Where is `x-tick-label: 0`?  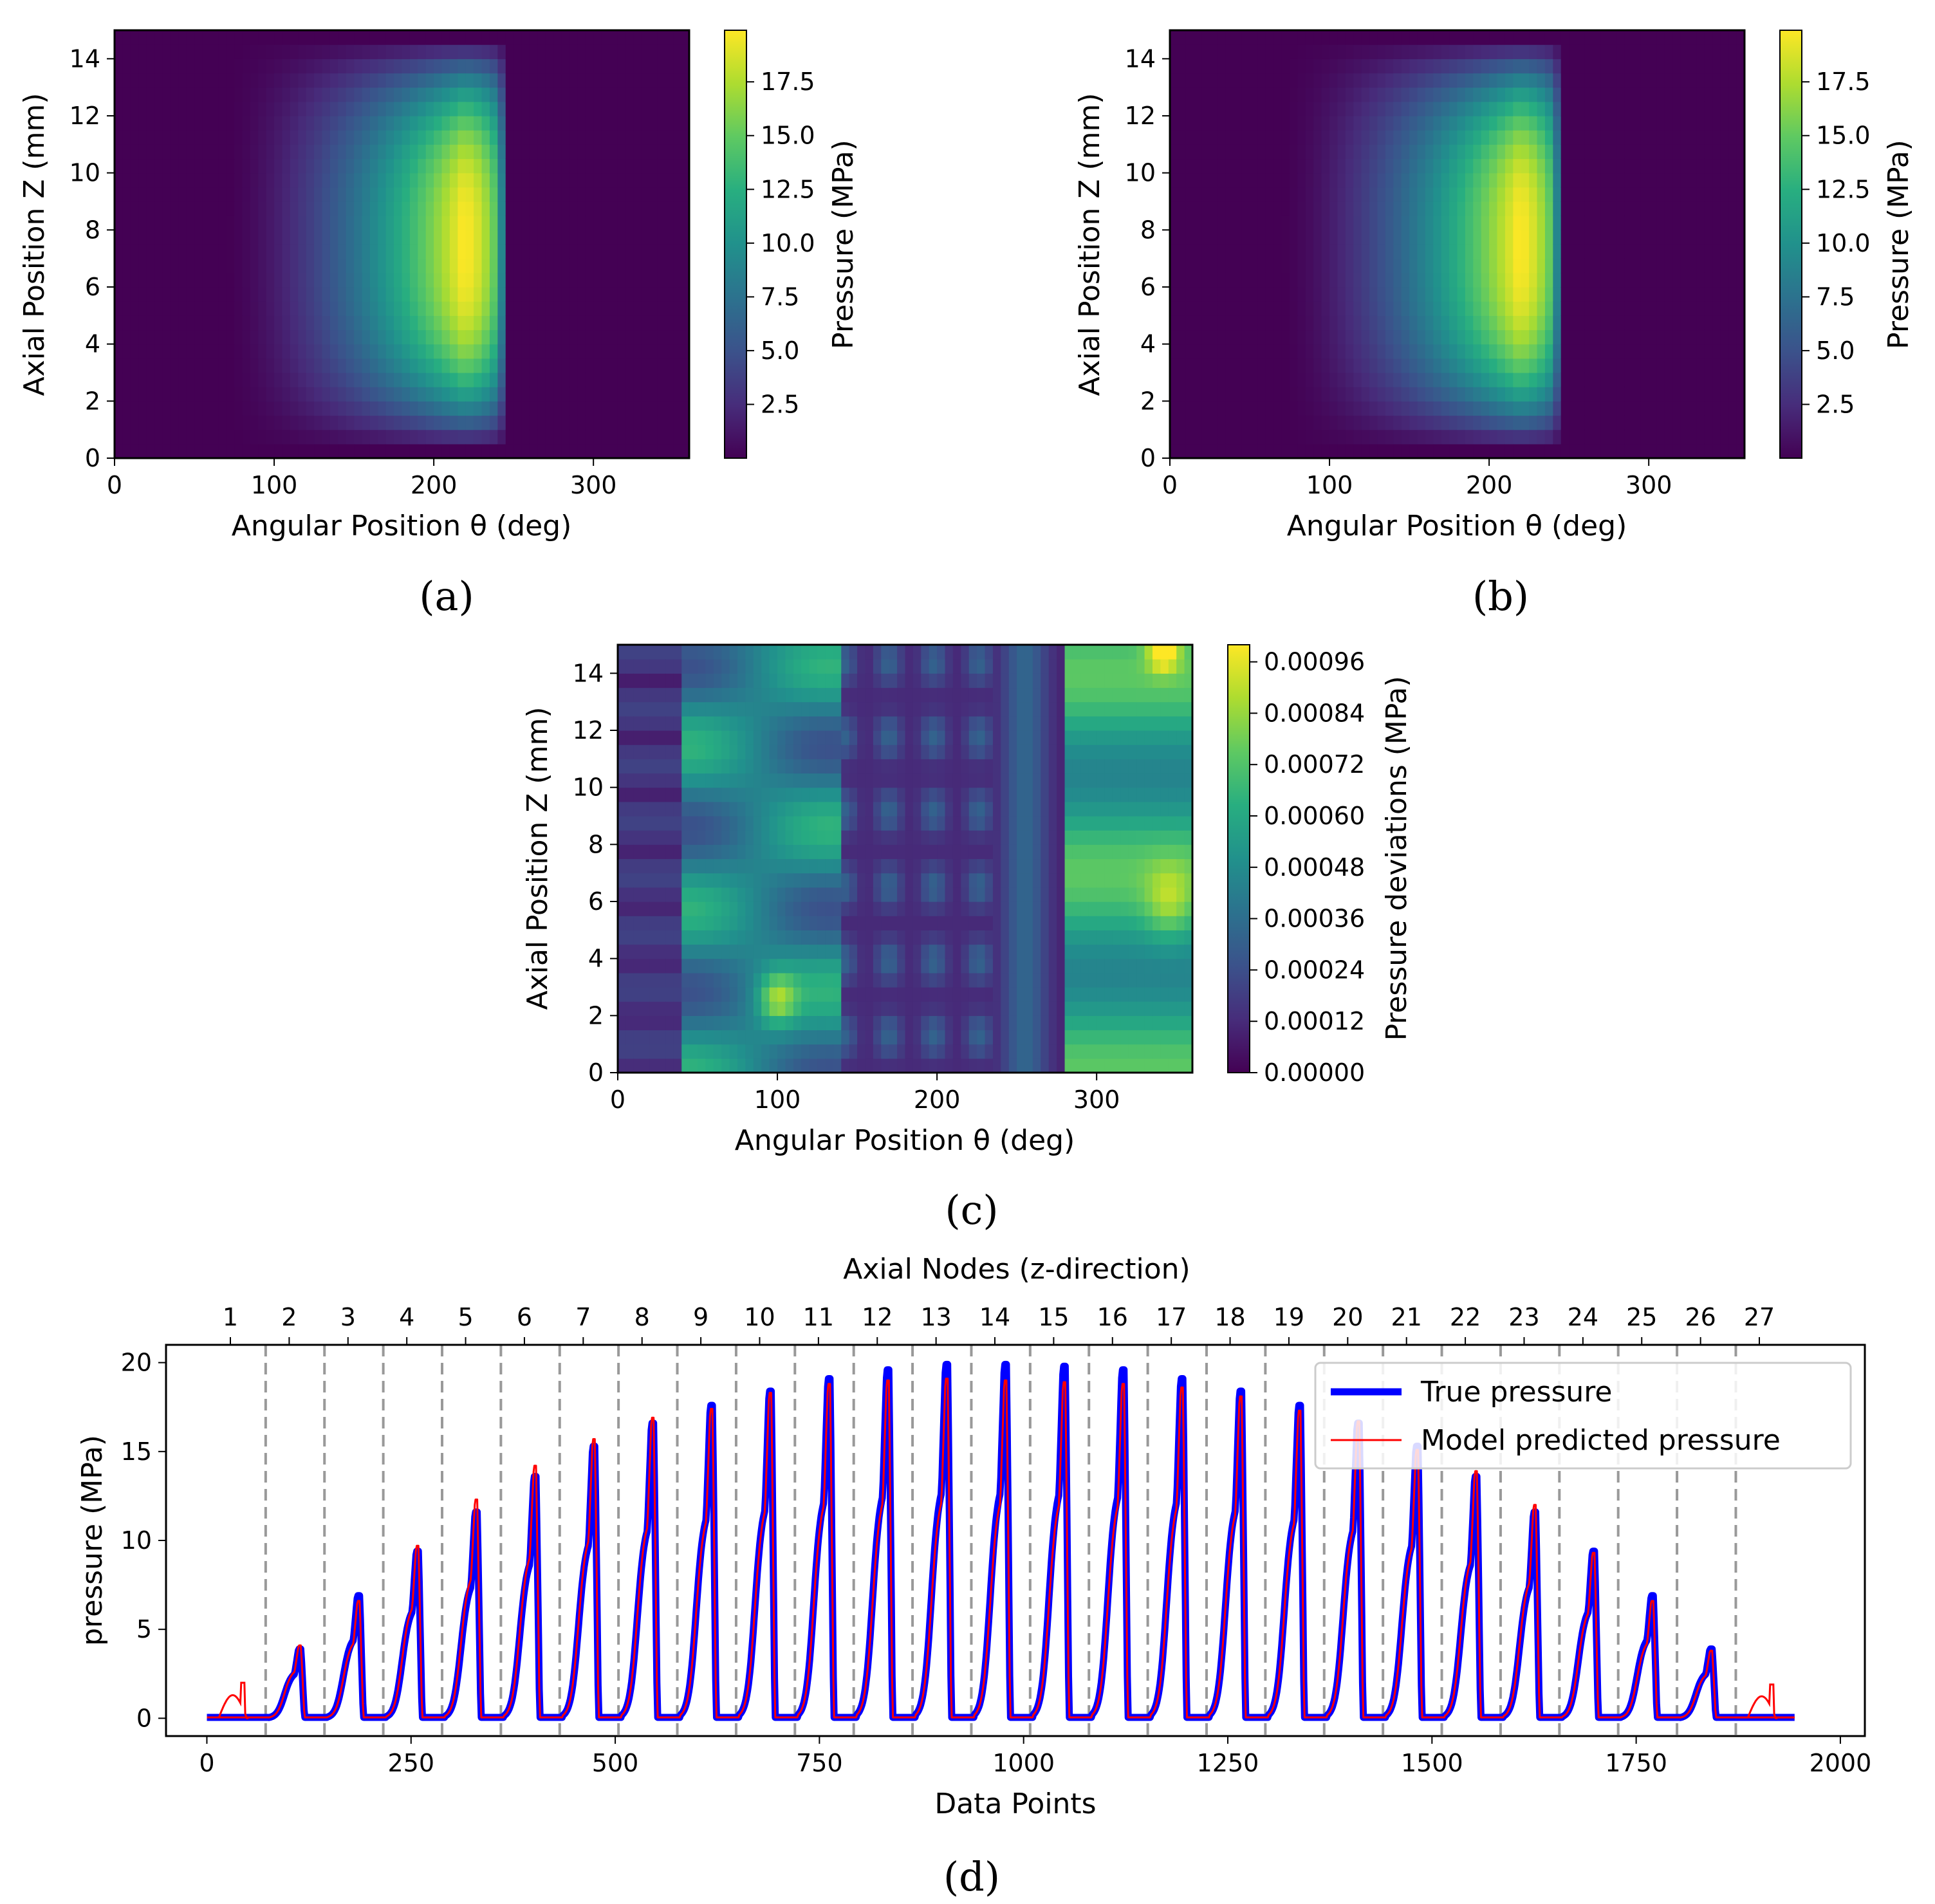
x-tick-label: 0 is located at coordinates (114, 485).